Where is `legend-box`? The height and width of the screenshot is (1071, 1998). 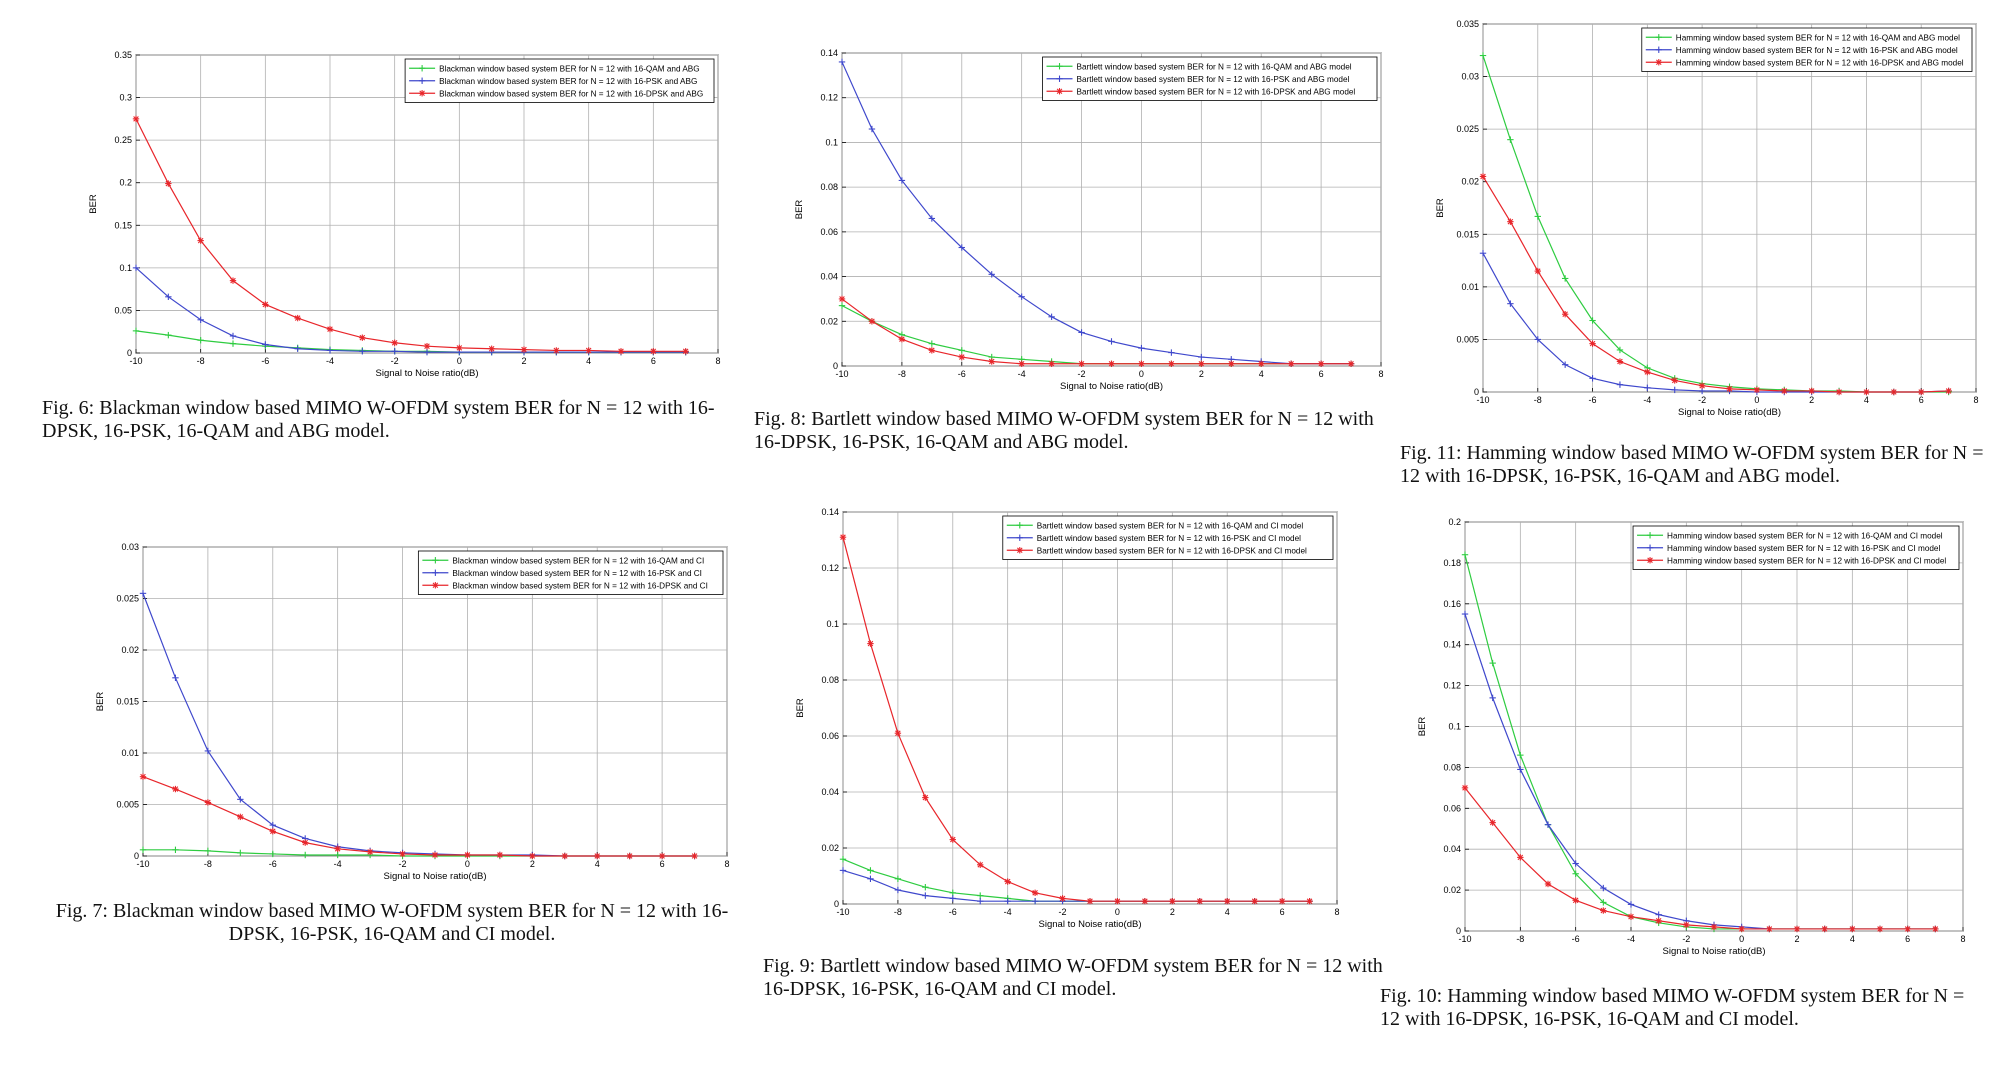 legend-box is located at coordinates (1168, 537).